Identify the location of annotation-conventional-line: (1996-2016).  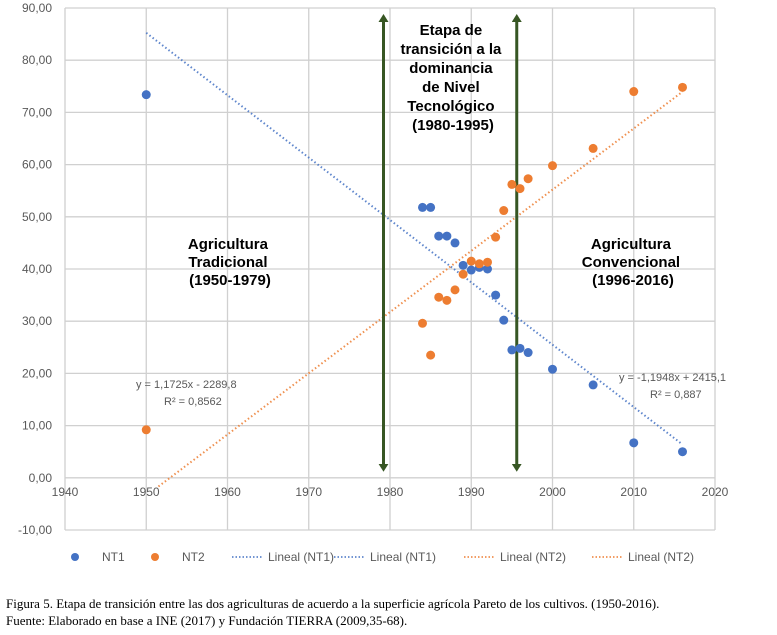
(633, 280).